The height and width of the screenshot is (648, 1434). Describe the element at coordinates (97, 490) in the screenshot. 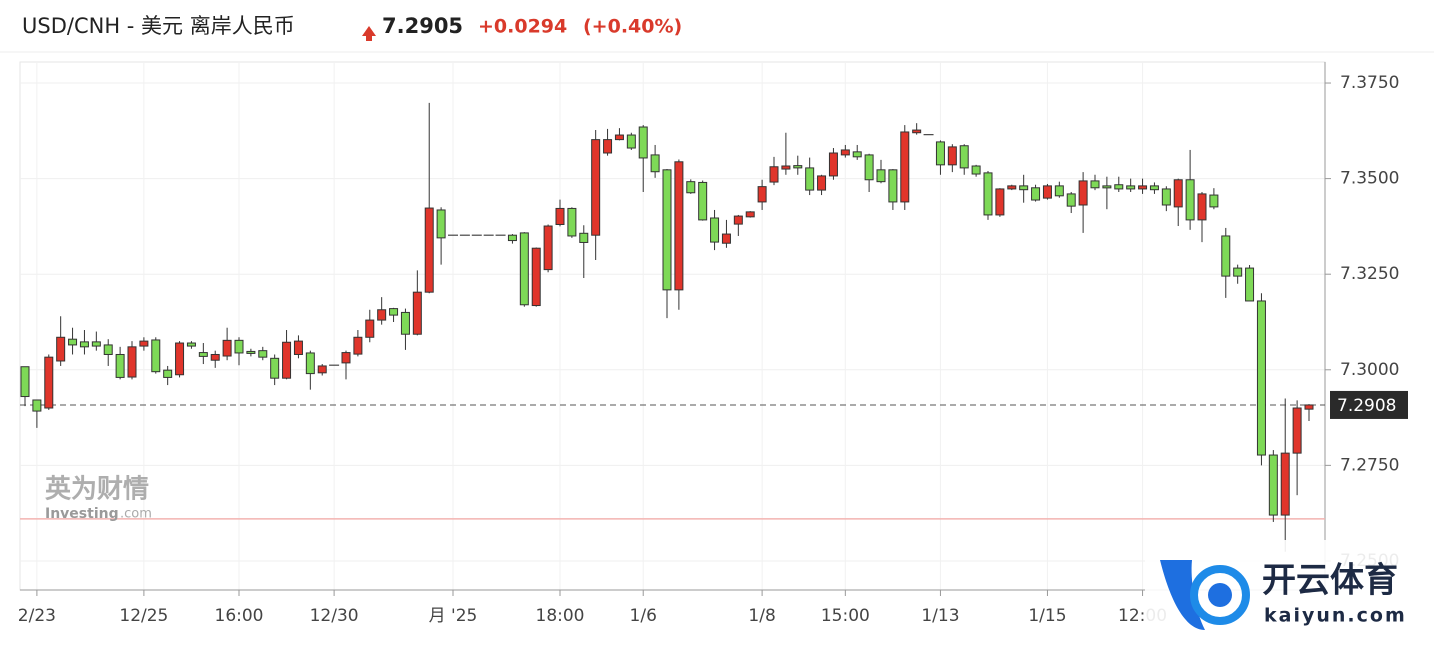

I see `watermark-text: 英为财情` at that location.